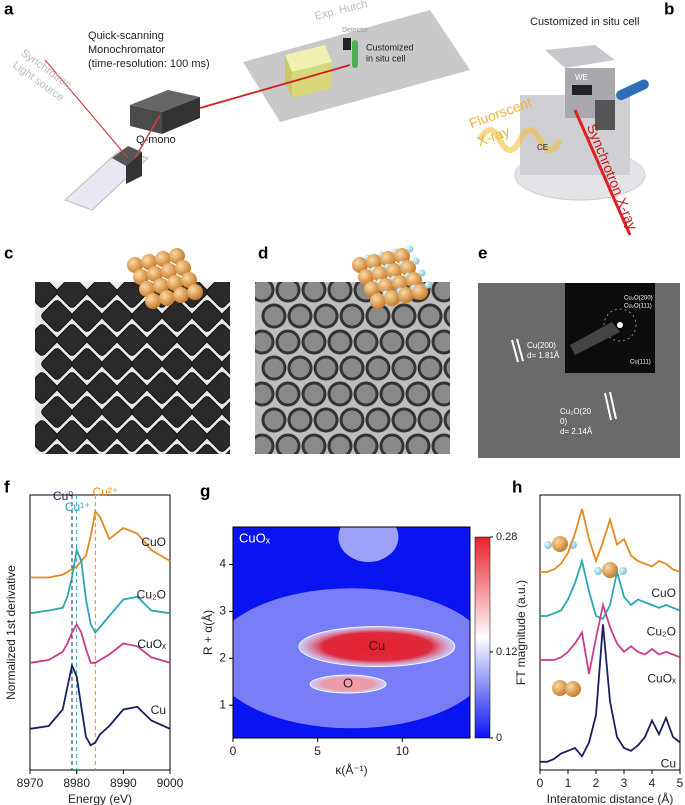 This screenshot has height=805, width=685. What do you see at coordinates (63, 496) in the screenshot?
I see `reference-label: Cu⁰` at bounding box center [63, 496].